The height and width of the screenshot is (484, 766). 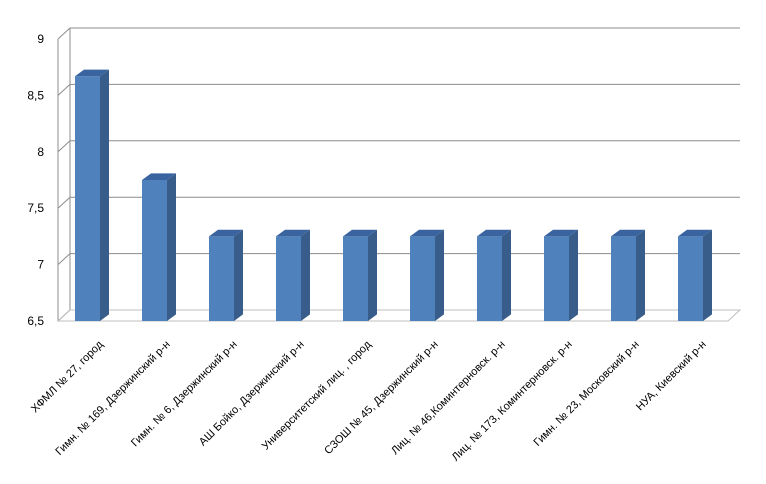 I want to click on x-category-label: Лиц. № 173, Коминтерновск. р-н, so click(x=512, y=401).